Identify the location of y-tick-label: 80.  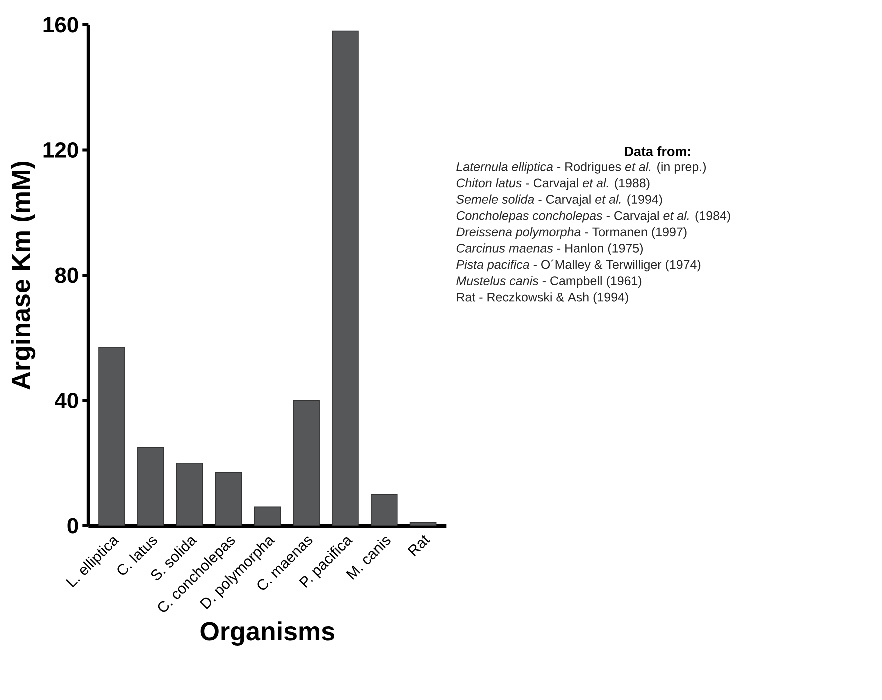
(66, 276).